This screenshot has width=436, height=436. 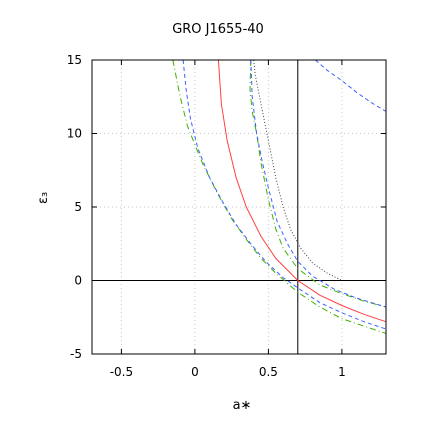 What do you see at coordinates (195, 372) in the screenshot?
I see `x-tick-label: 0` at bounding box center [195, 372].